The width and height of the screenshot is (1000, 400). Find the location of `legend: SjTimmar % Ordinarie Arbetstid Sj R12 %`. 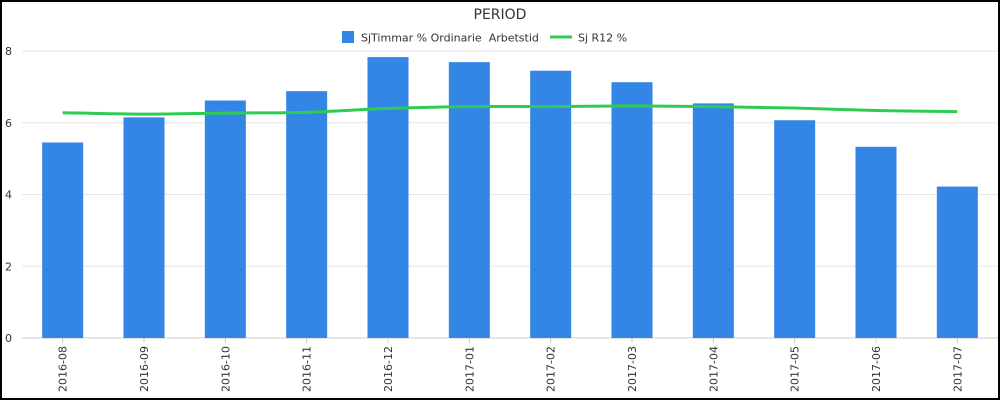

legend: SjTimmar % Ordinarie Arbetstid Sj R12 % is located at coordinates (484, 38).